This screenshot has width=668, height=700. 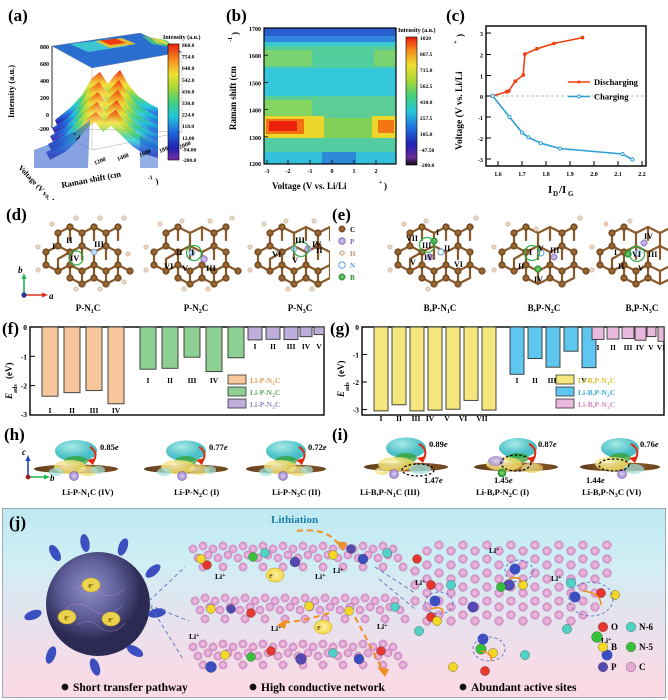 I want to click on svg-text: 1.8, so click(x=546, y=175).